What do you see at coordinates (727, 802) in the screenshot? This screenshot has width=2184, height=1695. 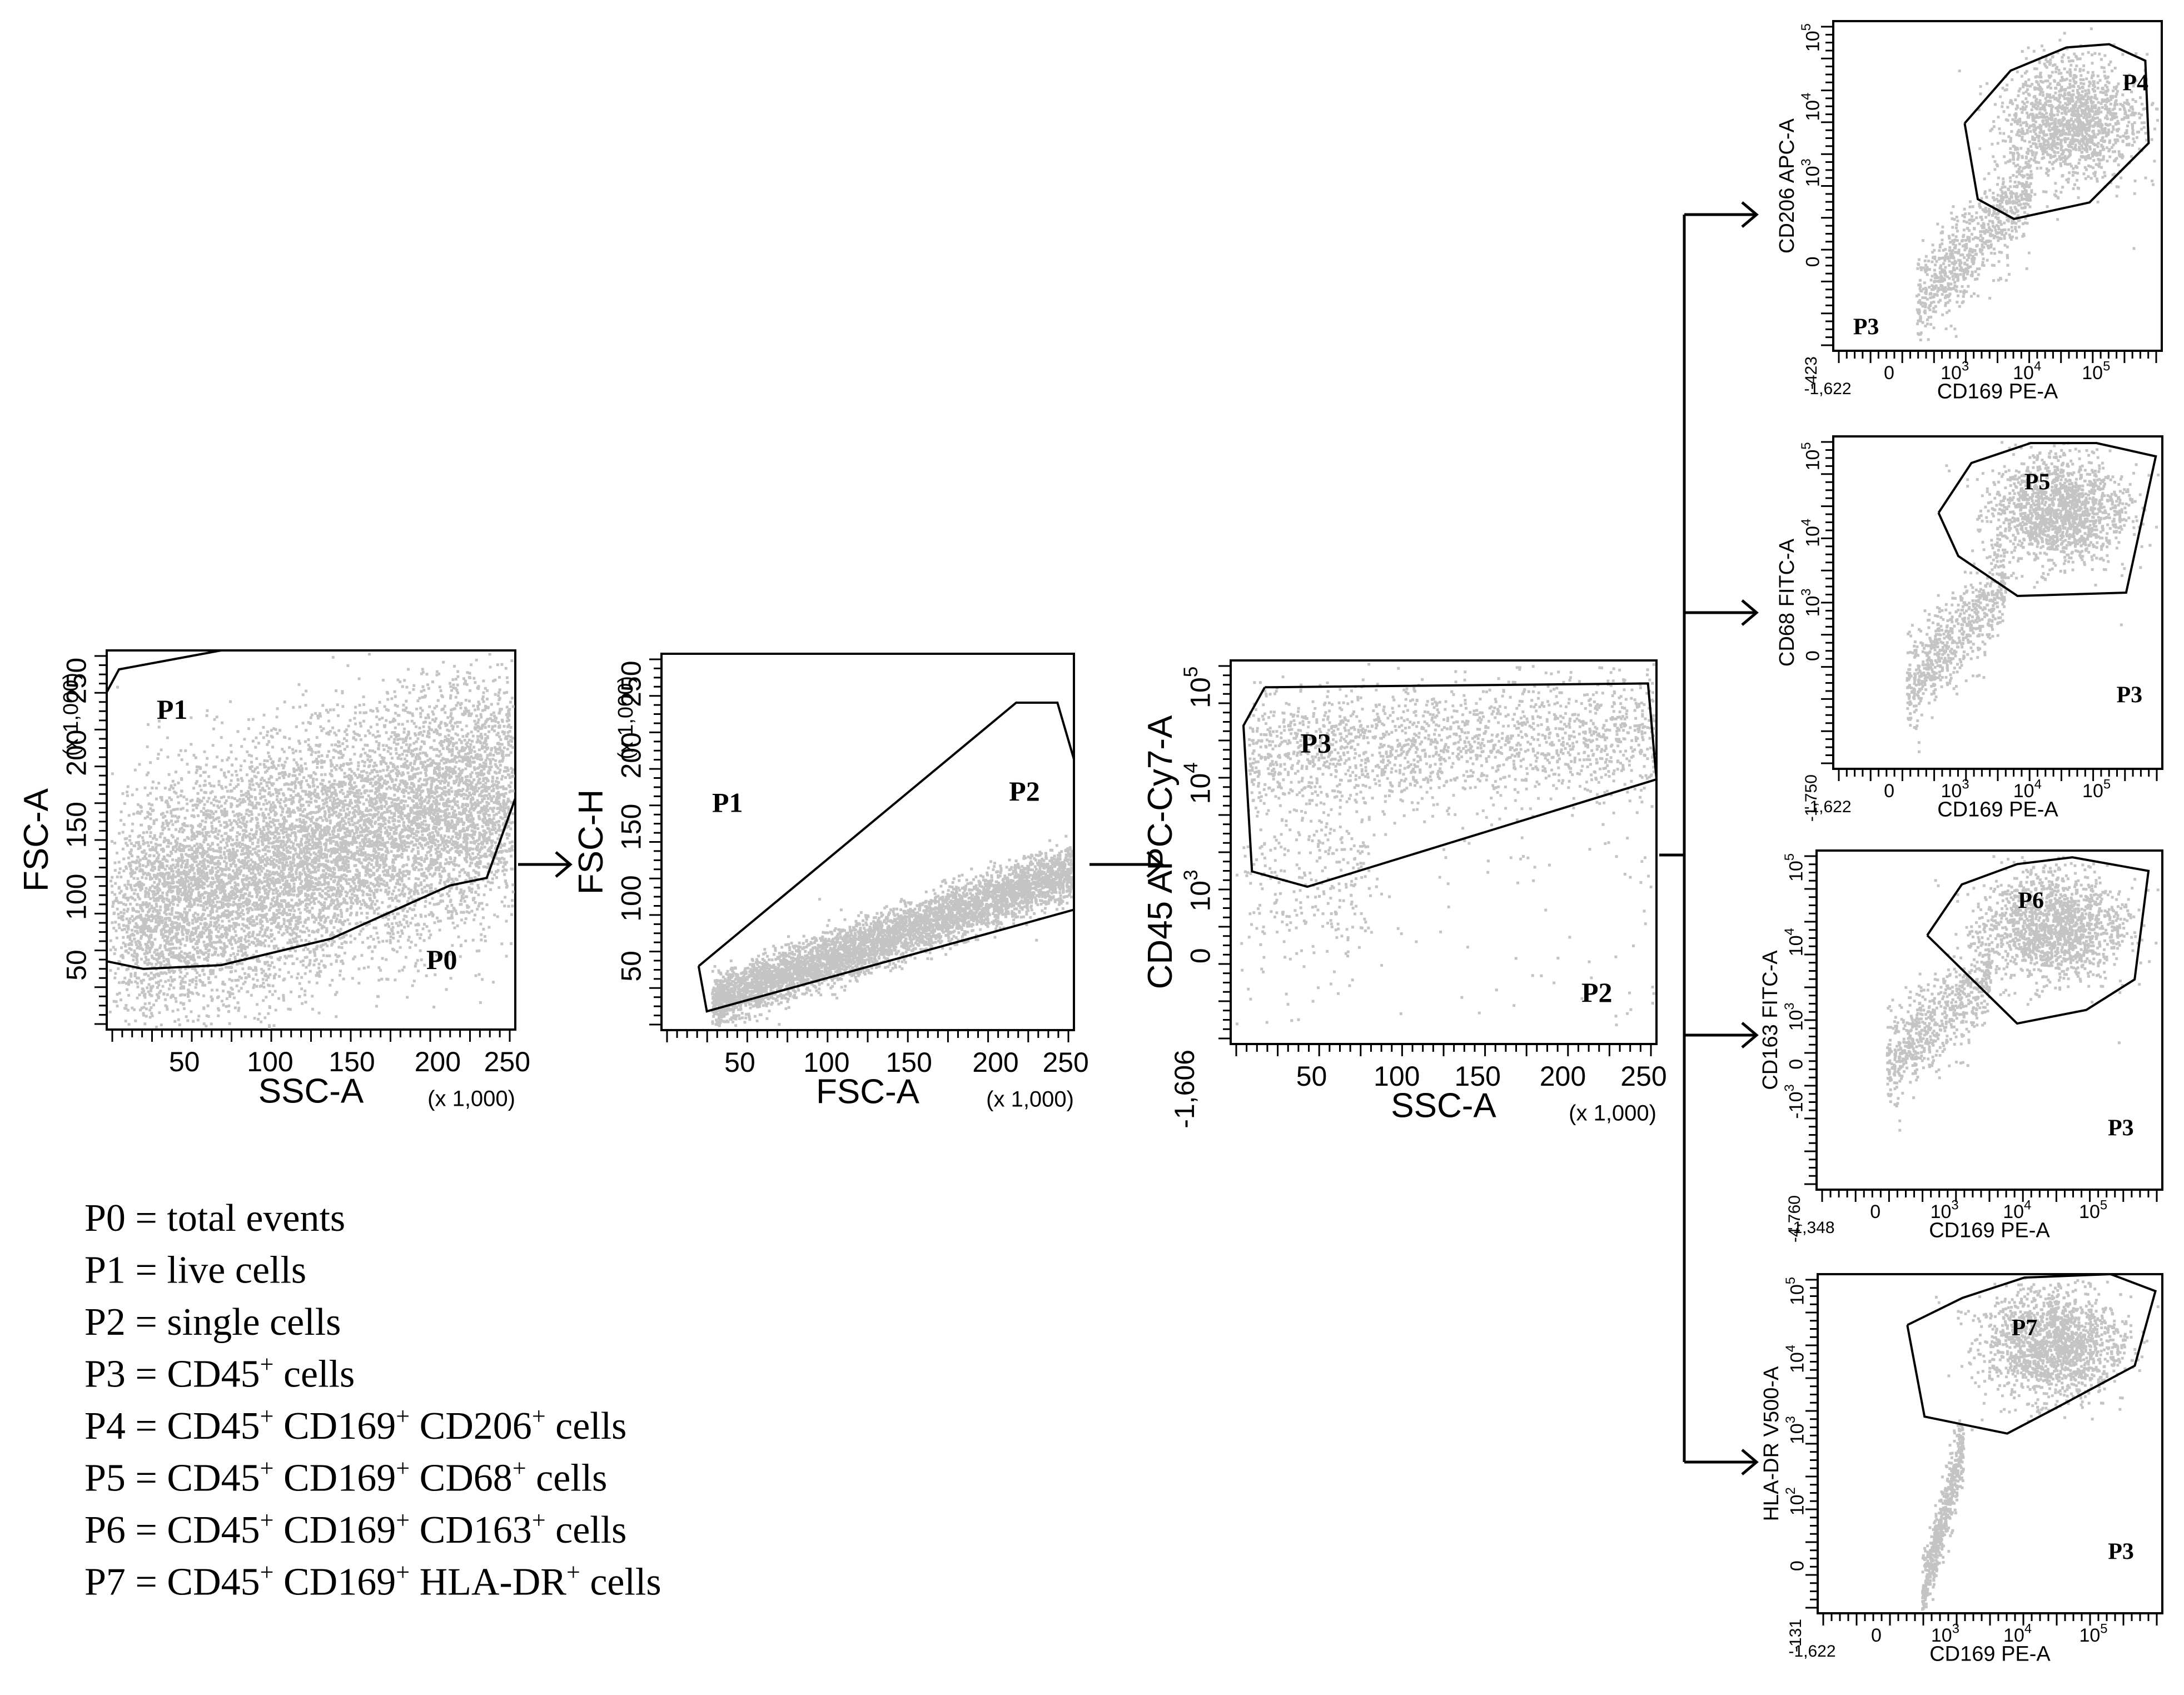 I see `gate-label: P1` at bounding box center [727, 802].